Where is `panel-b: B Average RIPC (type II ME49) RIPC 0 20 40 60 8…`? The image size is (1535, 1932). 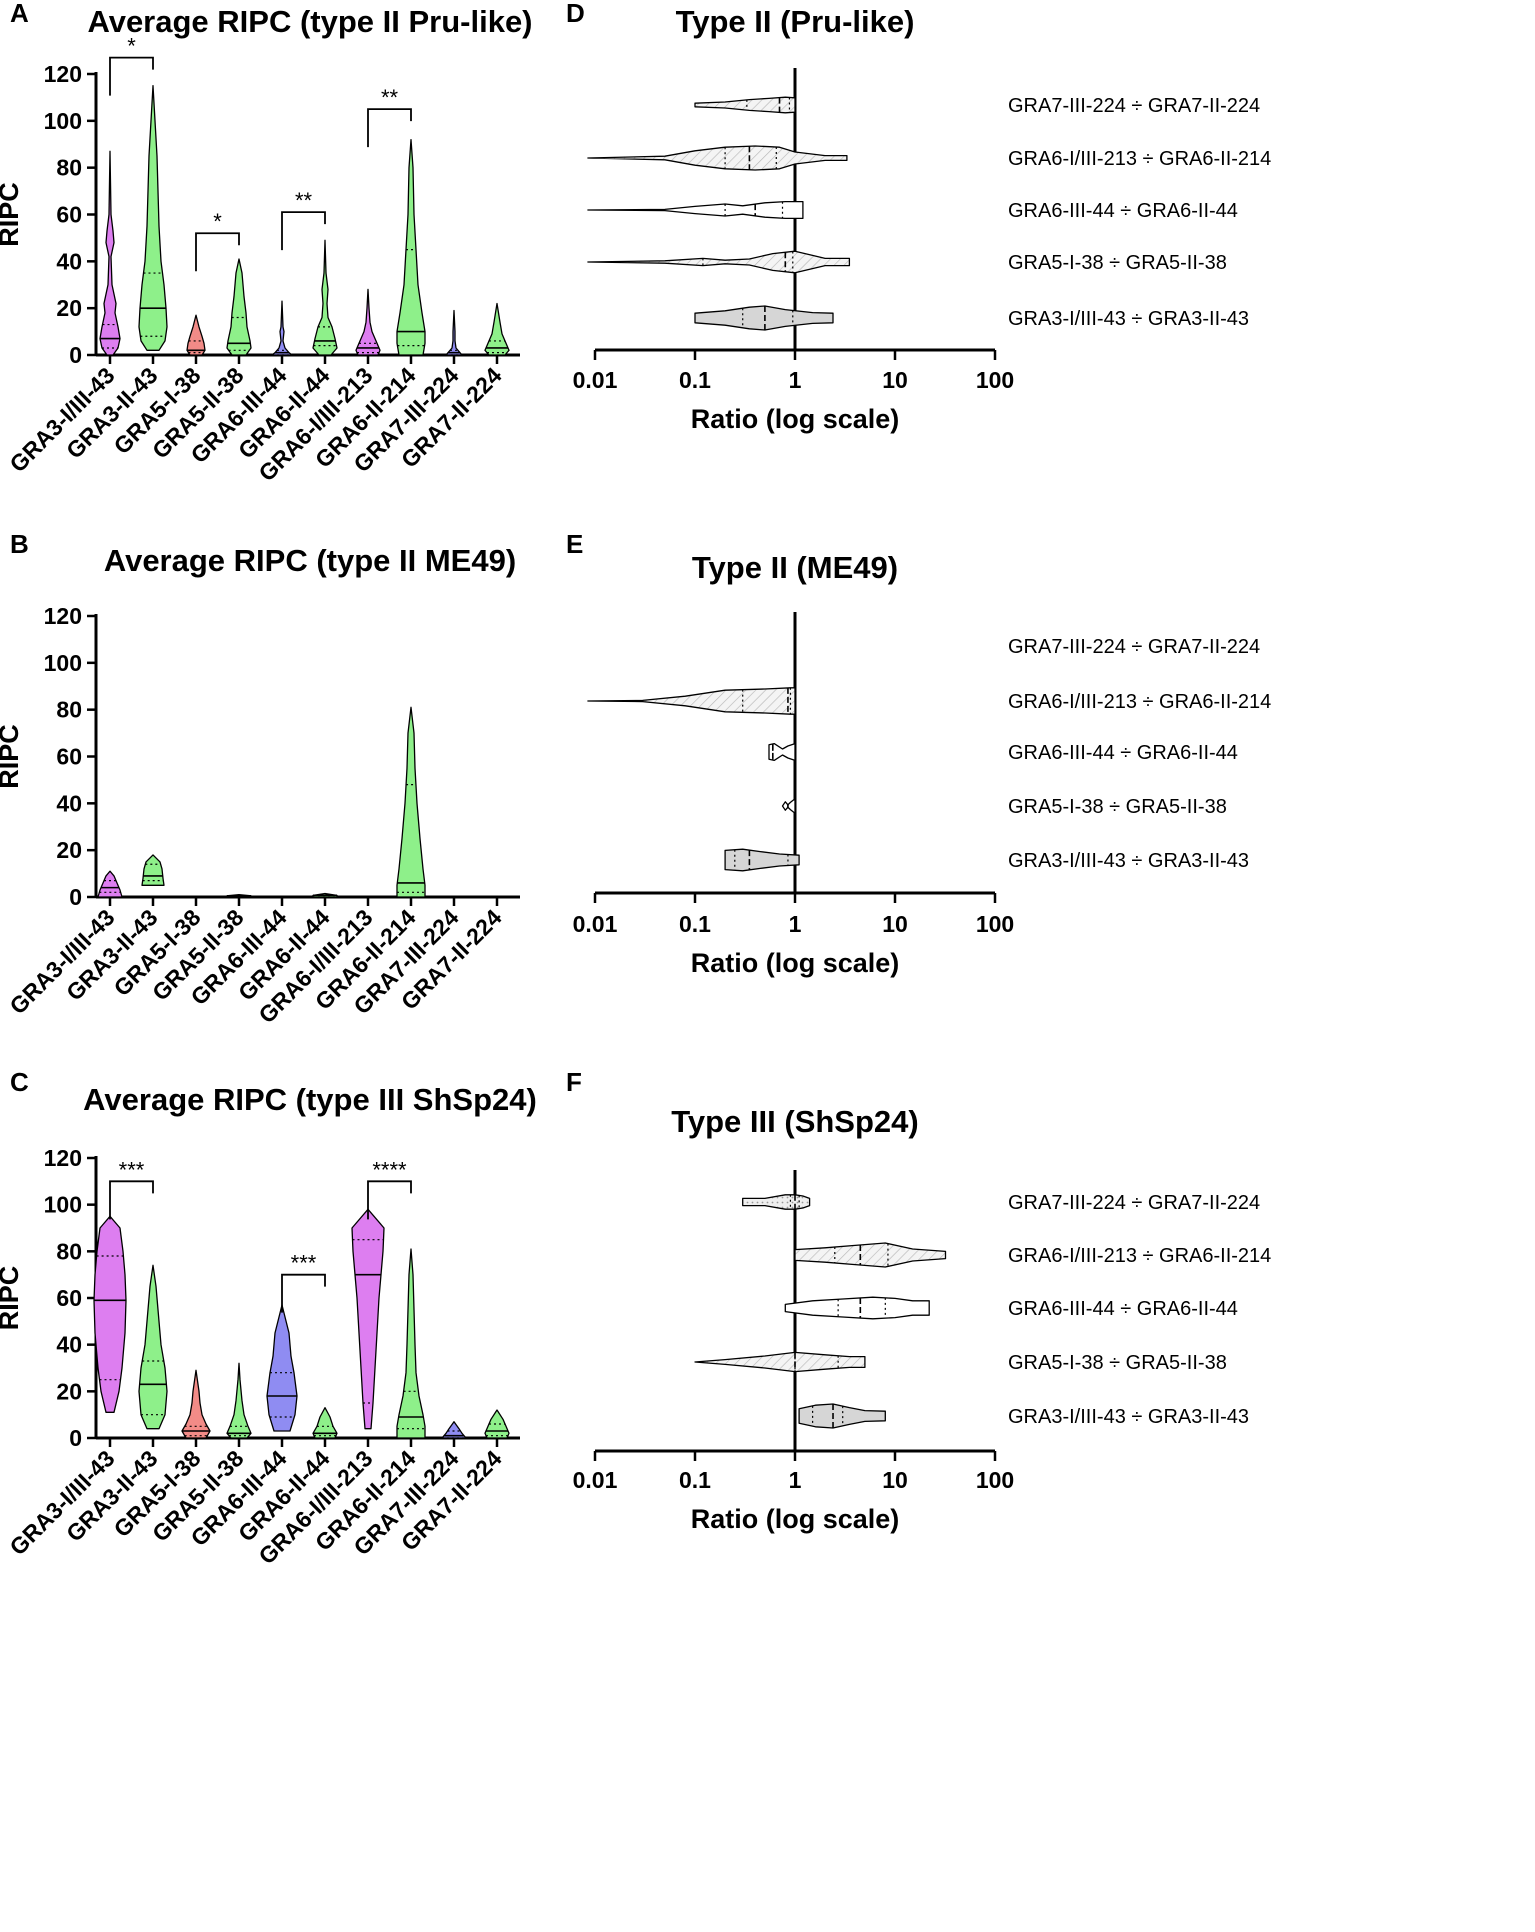
panel-b: B Average RIPC (type II ME49) RIPC 0 20 40 60 8… is located at coordinates (260, 778).